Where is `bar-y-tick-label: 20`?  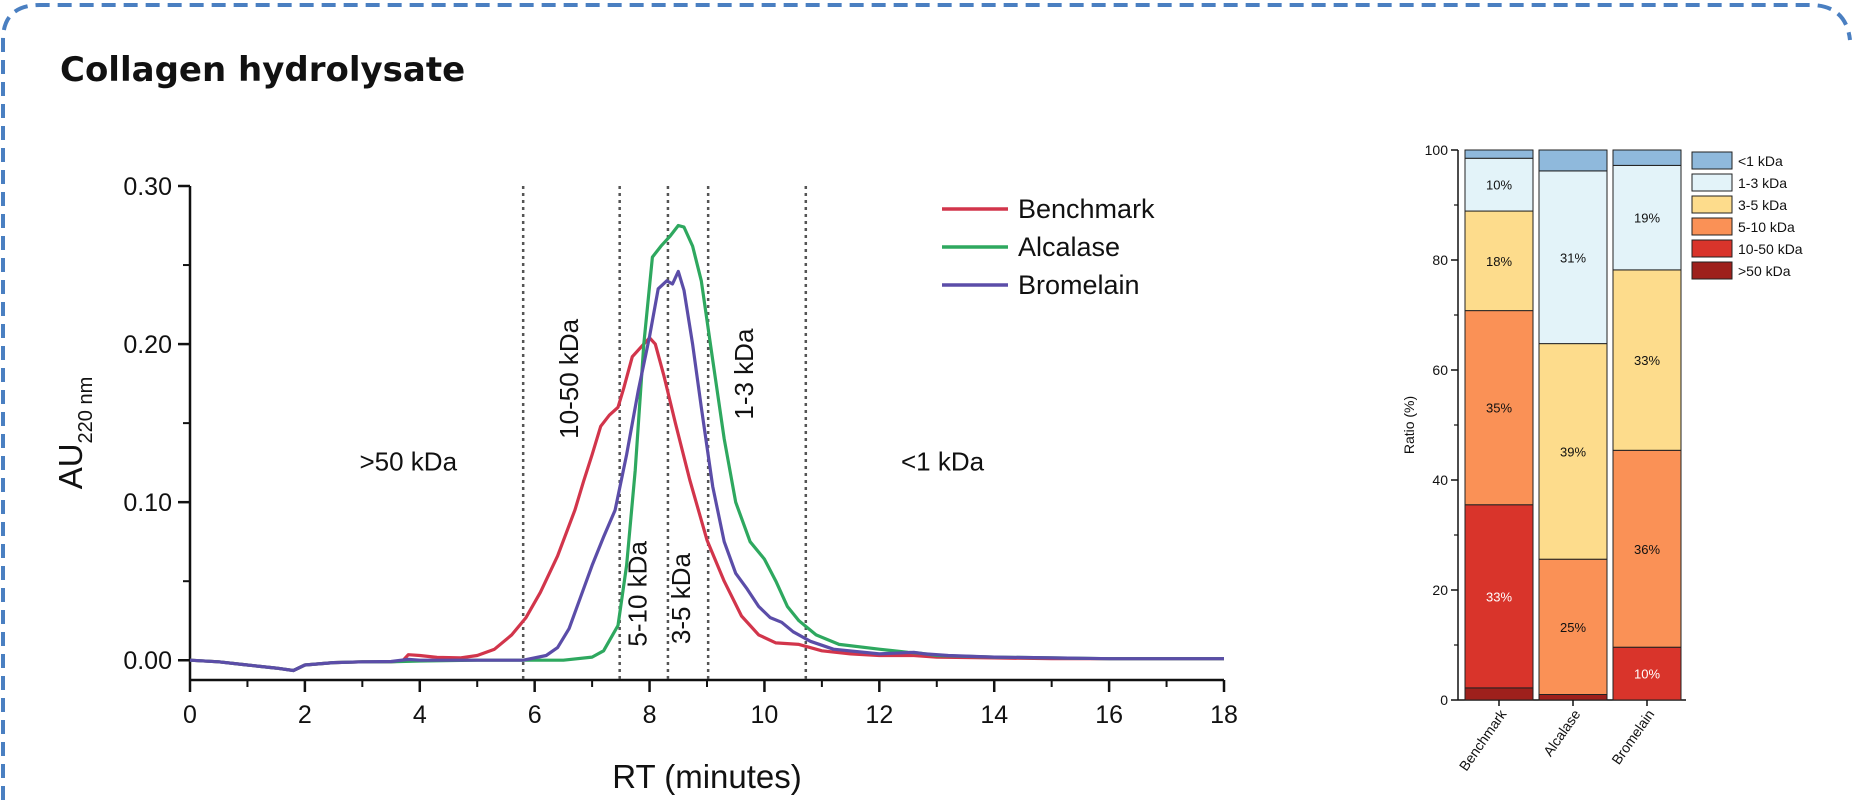 bar-y-tick-label: 20 is located at coordinates (1440, 590).